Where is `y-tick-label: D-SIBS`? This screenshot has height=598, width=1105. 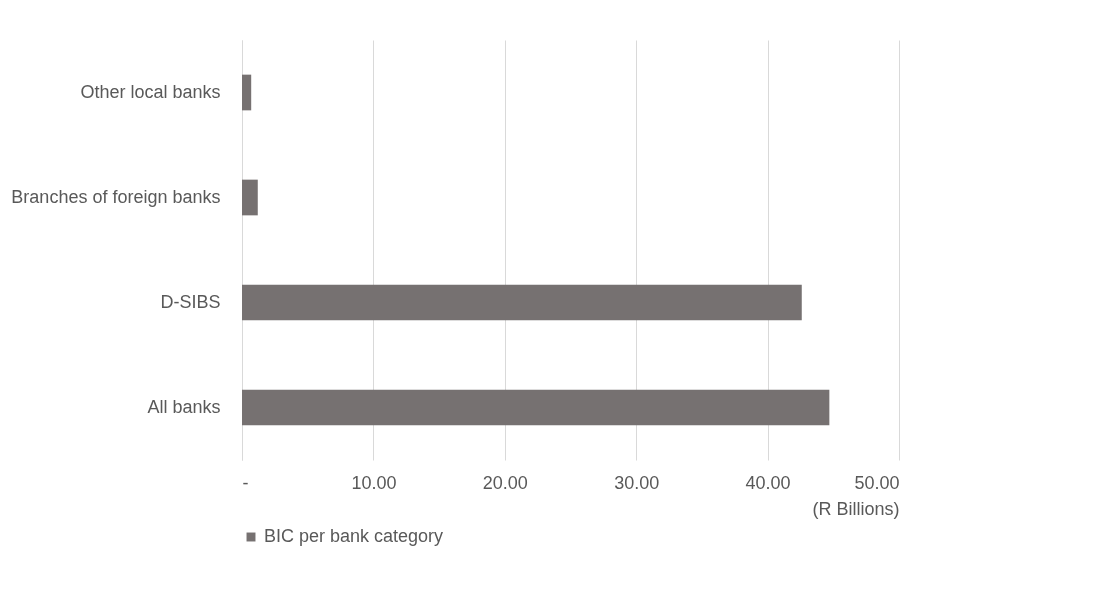
y-tick-label: D-SIBS is located at coordinates (190, 301).